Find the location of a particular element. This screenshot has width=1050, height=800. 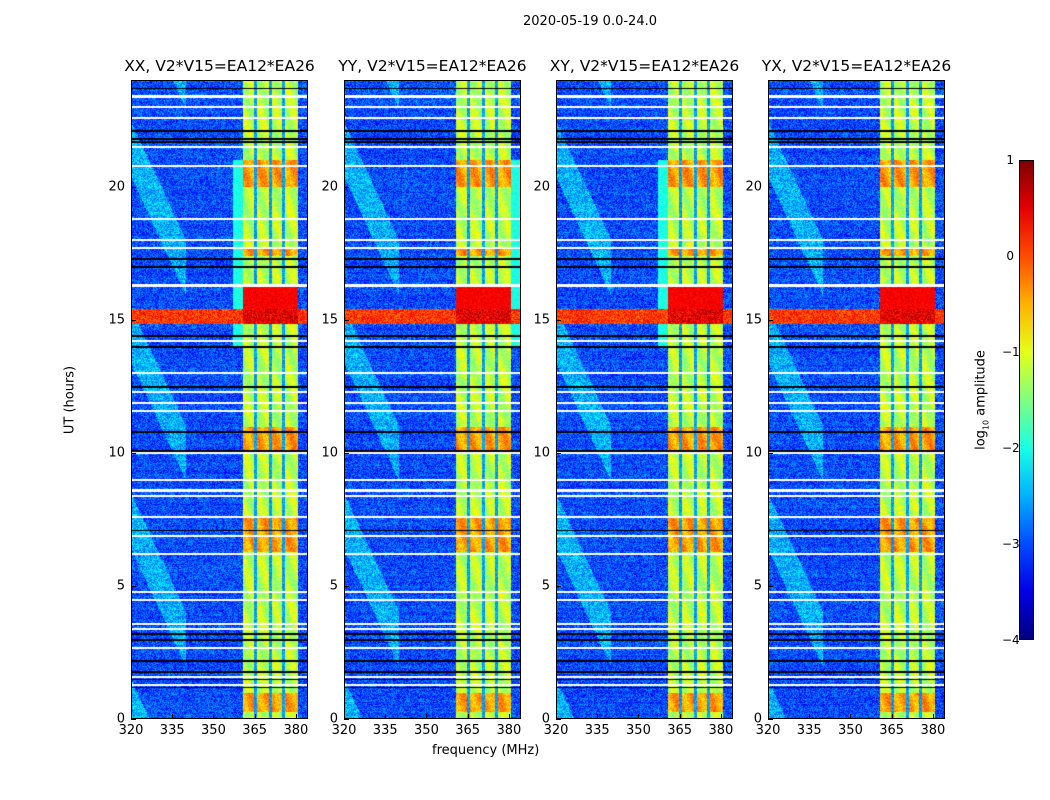

suptitle: 2020-05-19 0.0-24.0 is located at coordinates (590, 21).